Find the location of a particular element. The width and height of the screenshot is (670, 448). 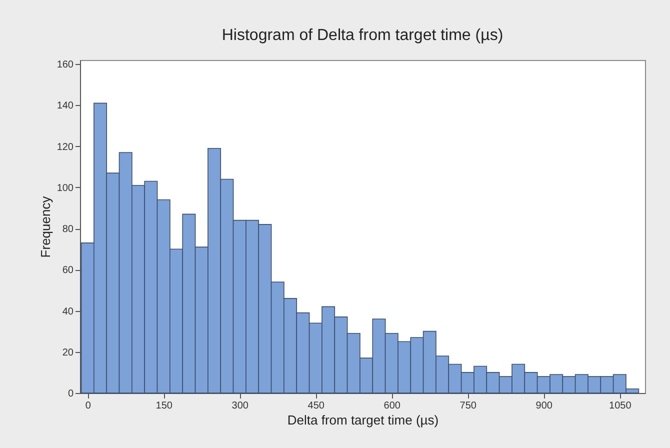

chart-title: Histogram of Delta from target time (µs) is located at coordinates (363, 35).